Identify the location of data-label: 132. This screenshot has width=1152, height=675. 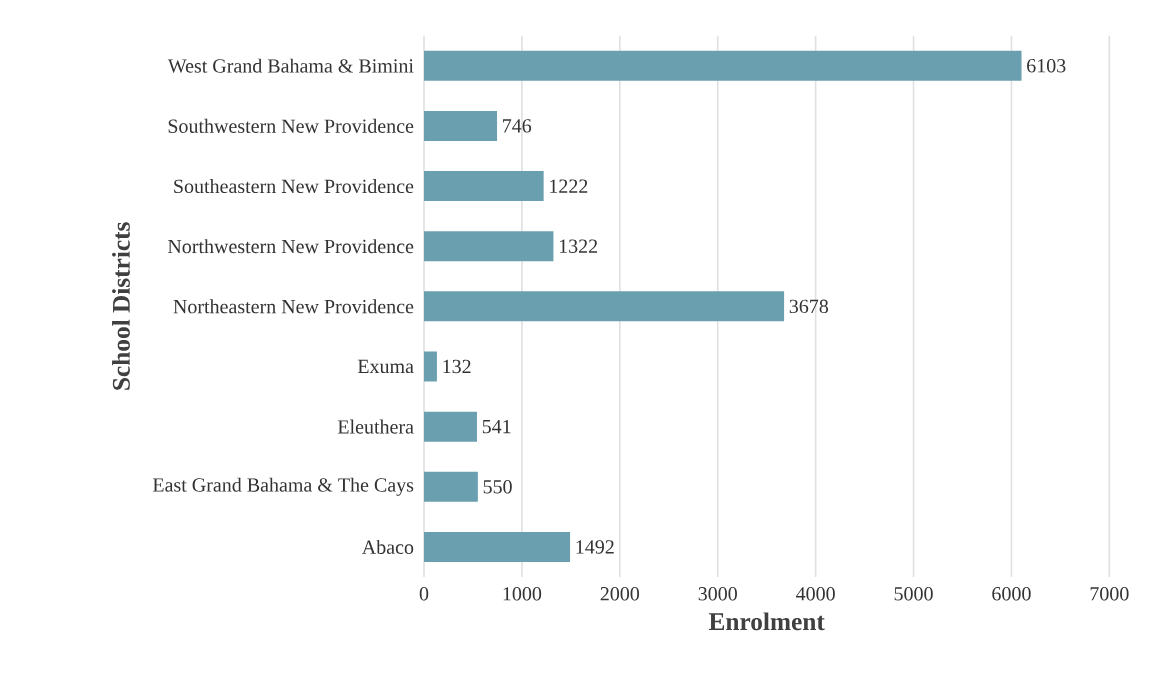
(457, 366).